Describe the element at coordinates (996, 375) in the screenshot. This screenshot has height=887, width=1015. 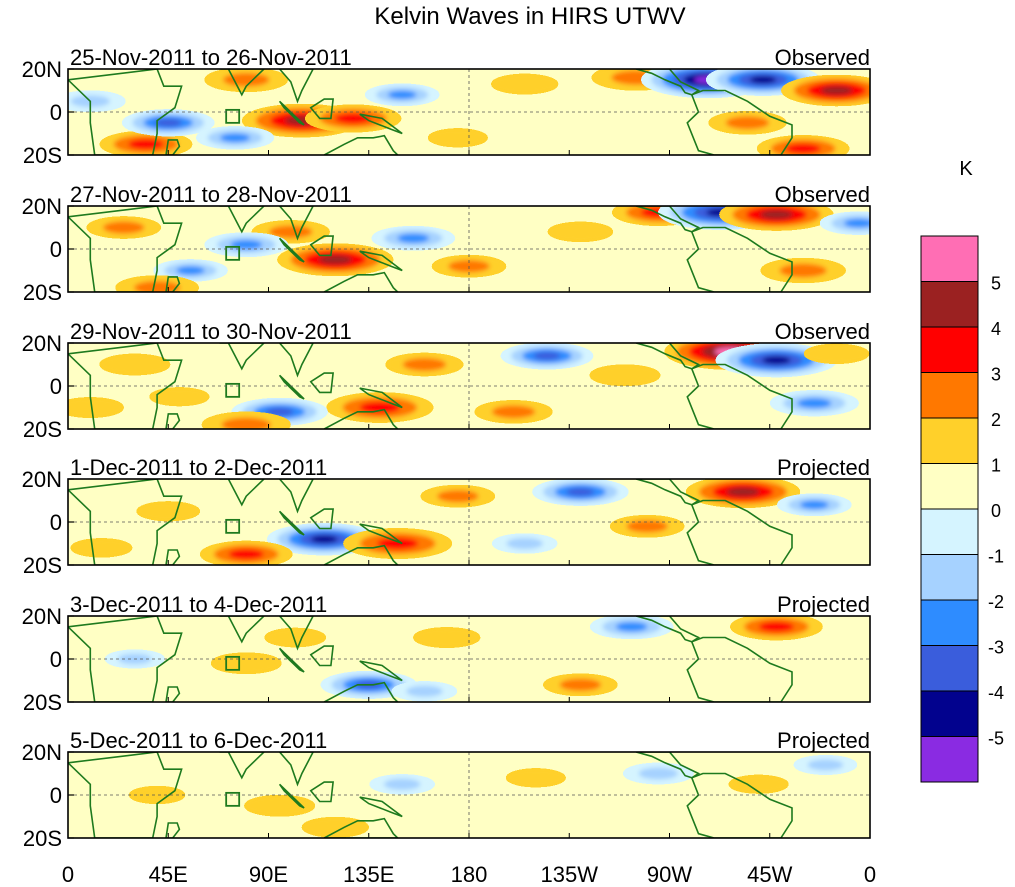
I see `colorbar-level-label: 3` at that location.